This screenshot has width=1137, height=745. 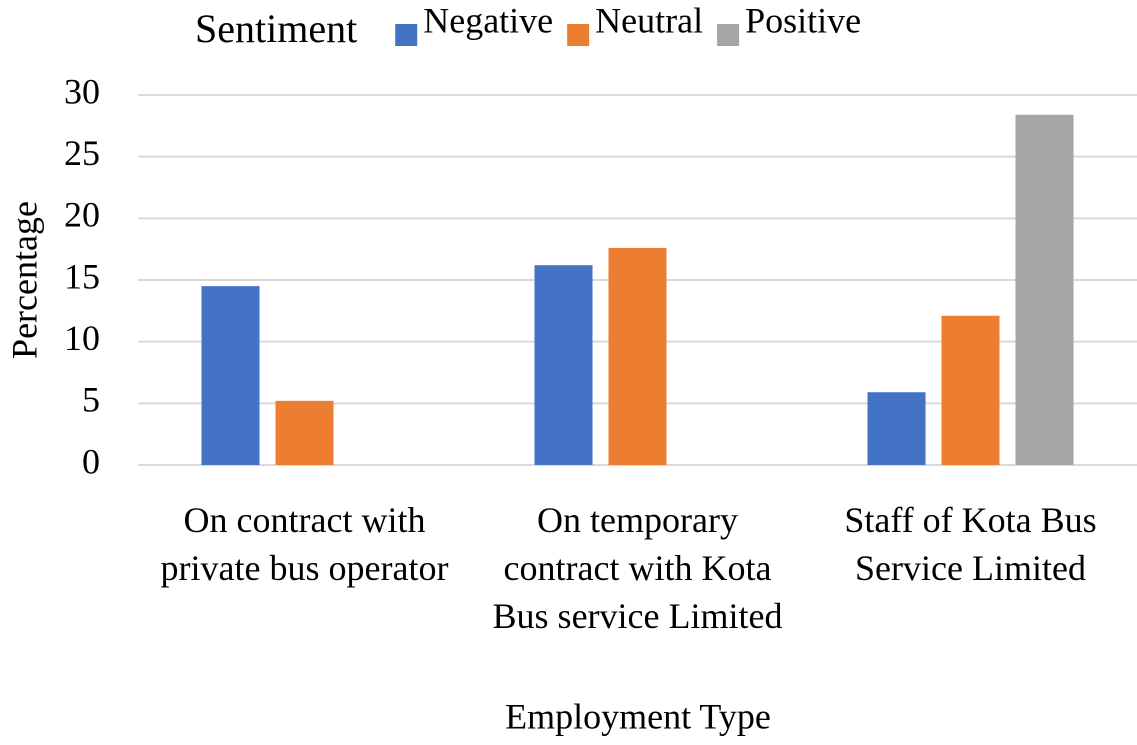 I want to click on x-axis-label: Employment Type, so click(x=638, y=716).